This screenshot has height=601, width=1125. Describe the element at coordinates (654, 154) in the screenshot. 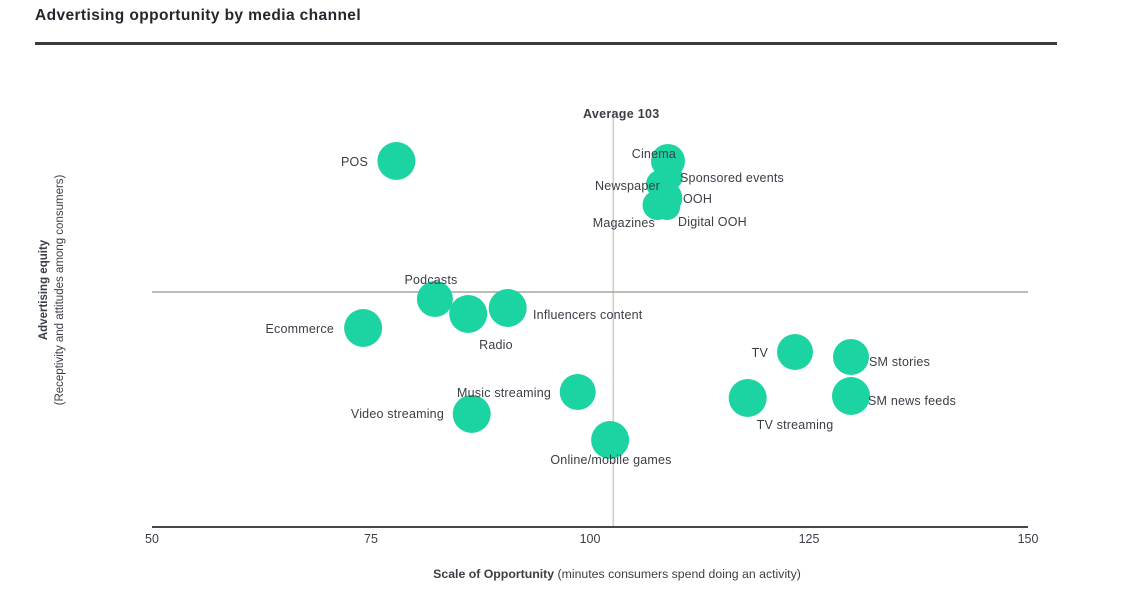

I see `label-cinema: Cinema` at that location.